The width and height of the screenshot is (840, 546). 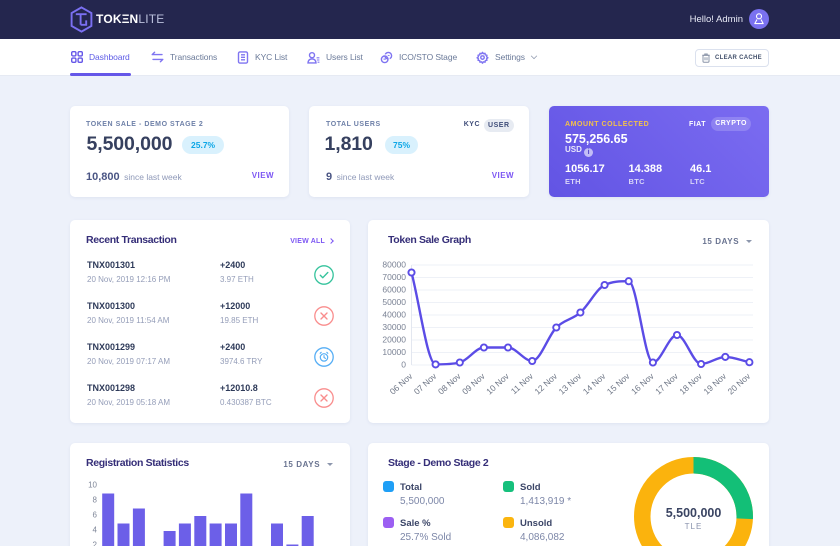 I want to click on svg-text: 60000, so click(x=394, y=290).